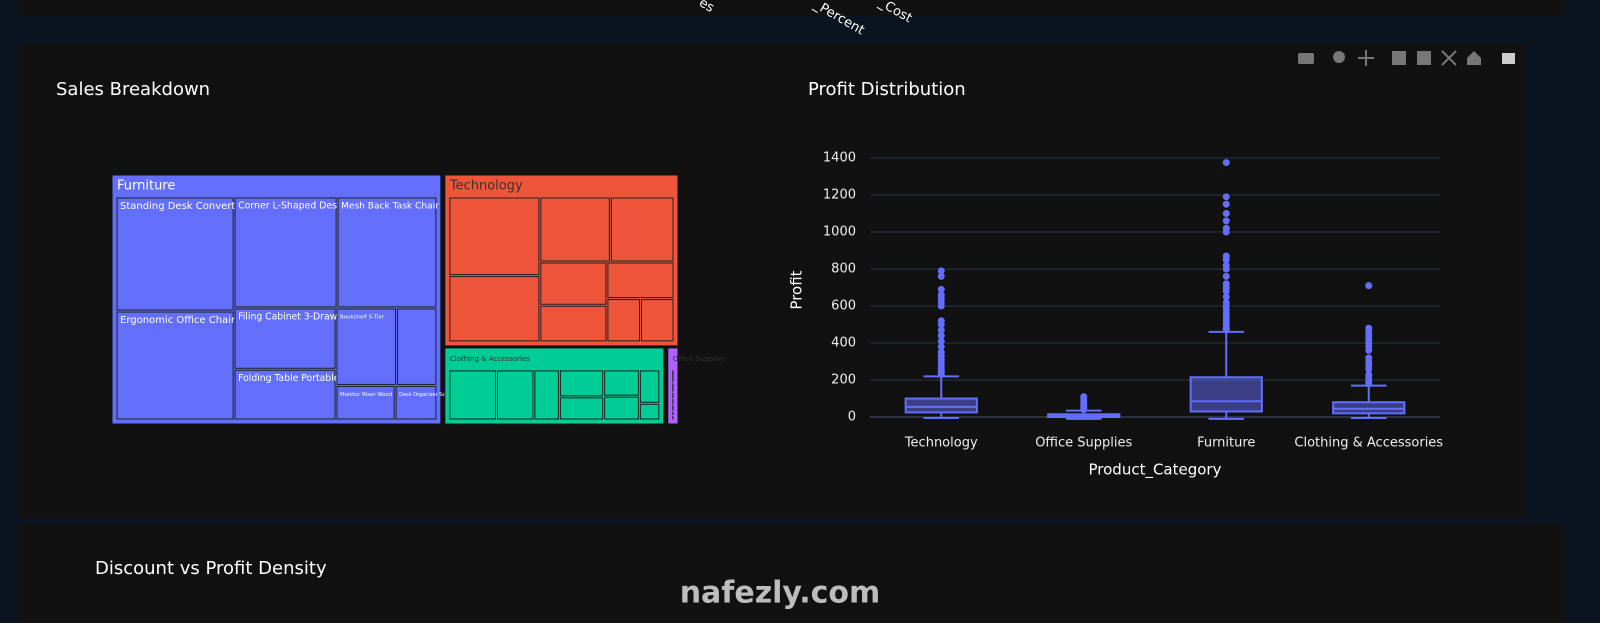  I want to click on treemap-group-label: Furniture, so click(146, 186).